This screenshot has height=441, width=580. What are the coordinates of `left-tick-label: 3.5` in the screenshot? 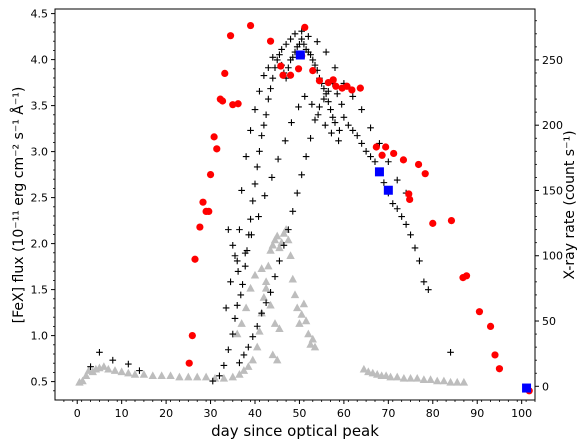 It's located at (40, 106).